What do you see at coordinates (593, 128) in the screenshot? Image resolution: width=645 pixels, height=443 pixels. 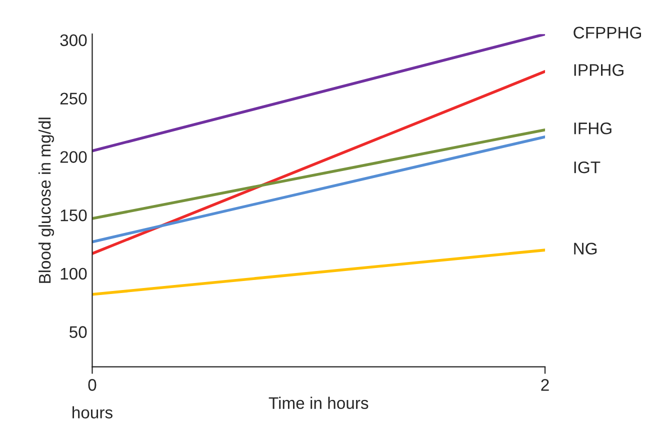 I see `series-label: IFHG` at bounding box center [593, 128].